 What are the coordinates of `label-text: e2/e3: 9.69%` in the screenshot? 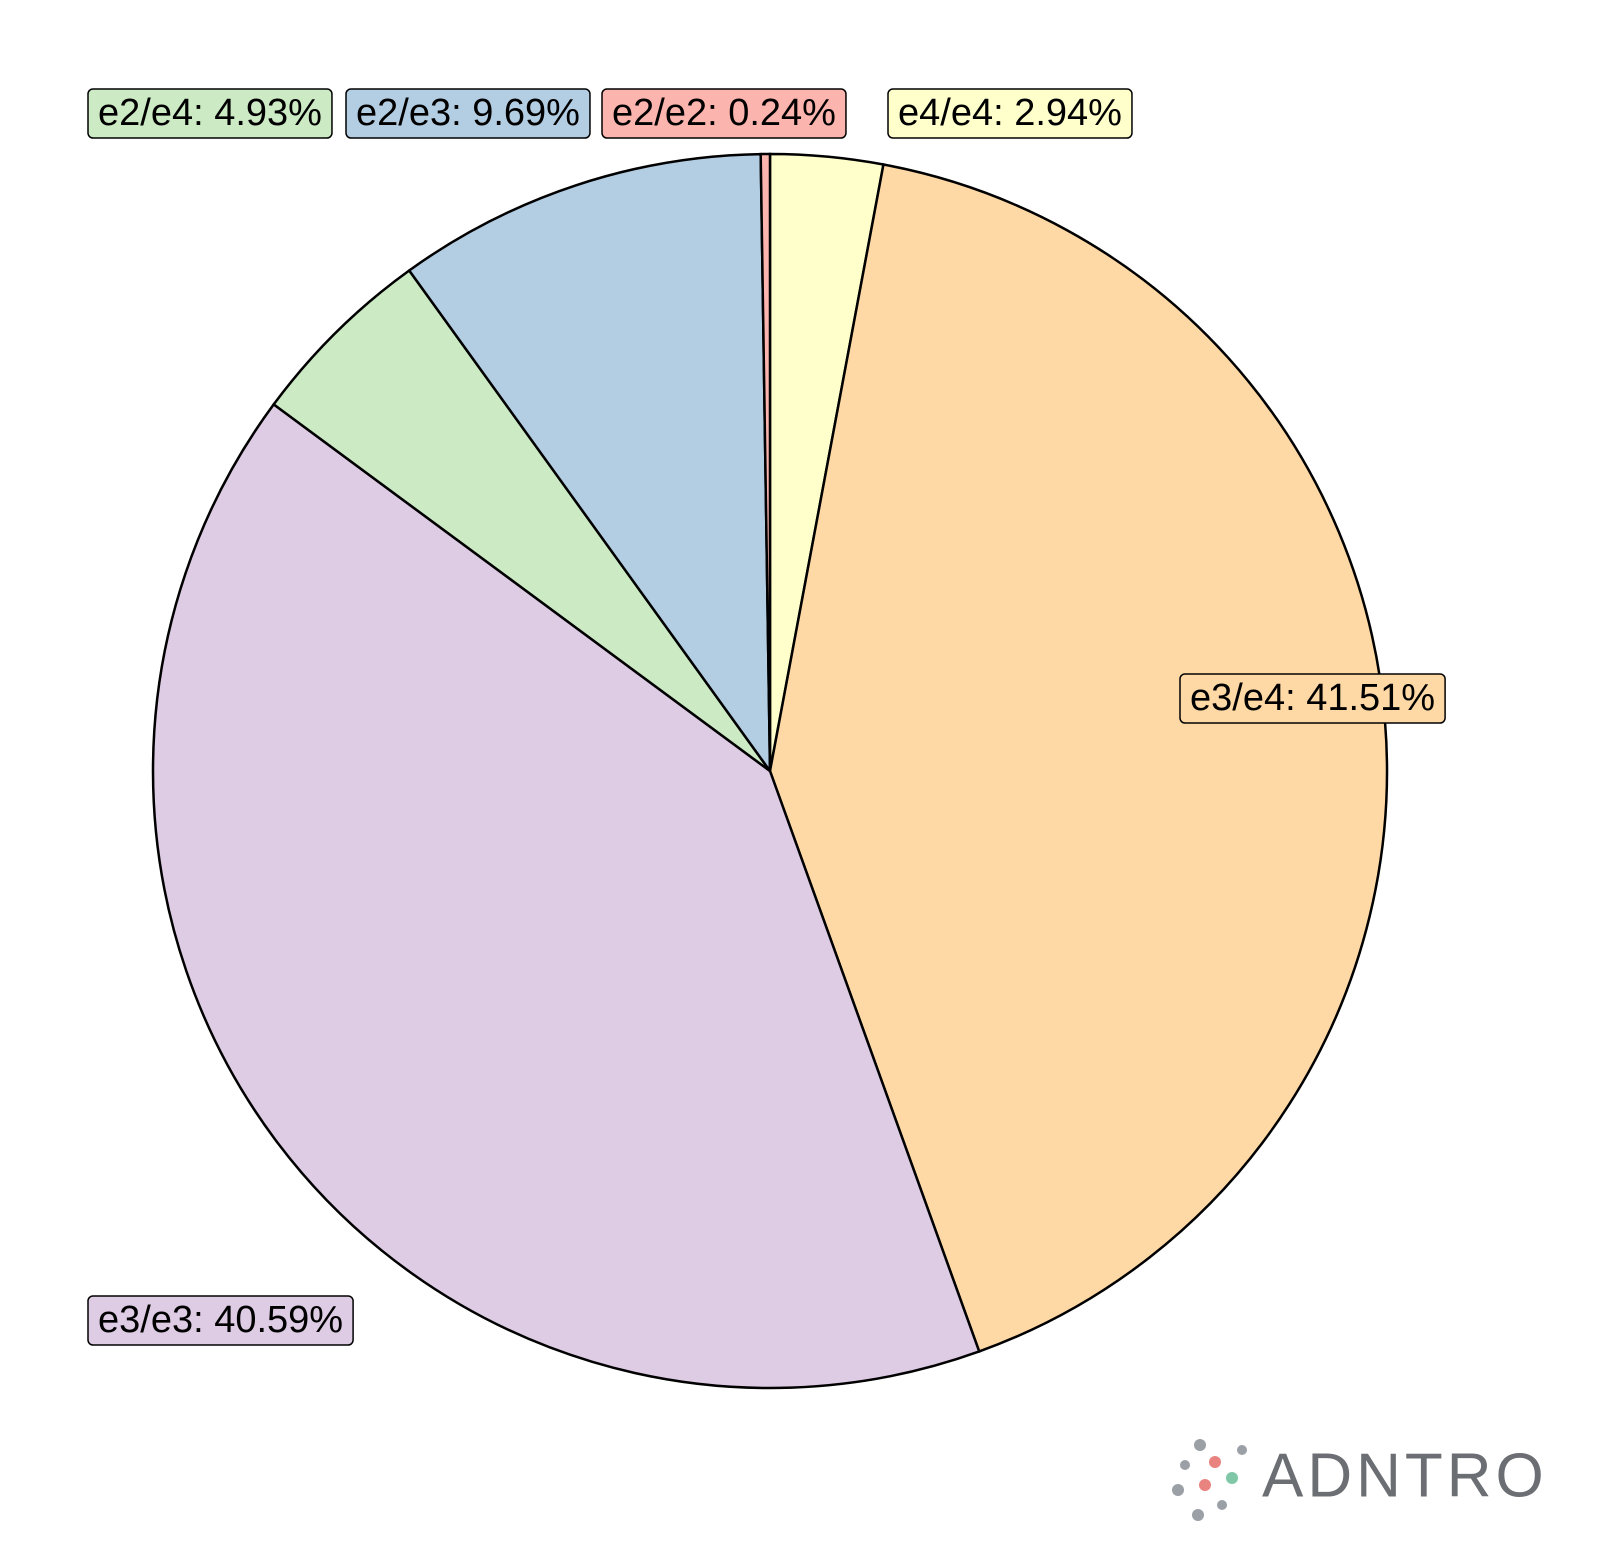 It's located at (468, 113).